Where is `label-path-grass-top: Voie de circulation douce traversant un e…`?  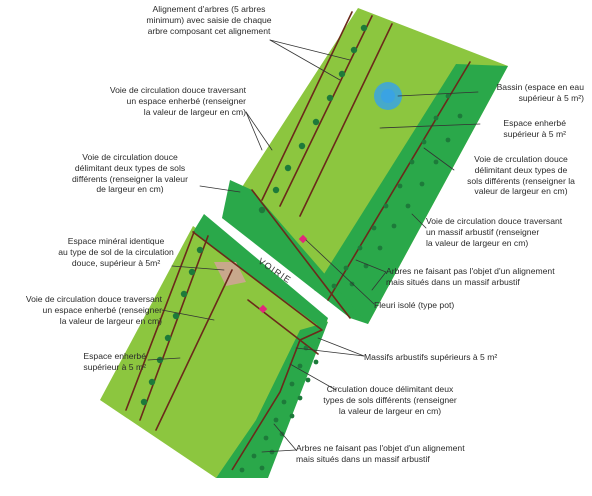 label-path-grass-top: Voie de circulation douce traversant un e… is located at coordinates (177, 101).